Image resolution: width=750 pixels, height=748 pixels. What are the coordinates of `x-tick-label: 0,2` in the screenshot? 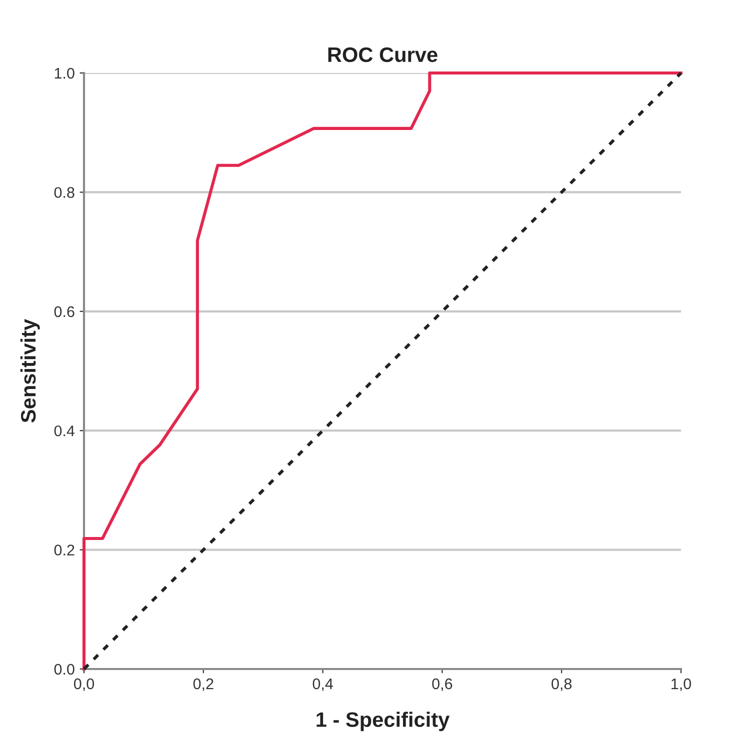 It's located at (203, 685).